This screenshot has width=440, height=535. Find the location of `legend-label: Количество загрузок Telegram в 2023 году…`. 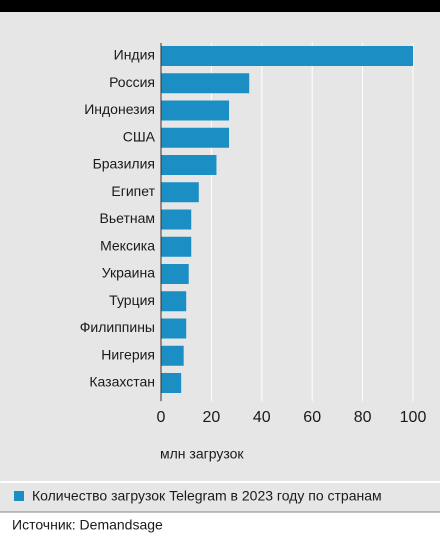

legend-label: Количество загрузок Telegram в 2023 году… is located at coordinates (207, 496).